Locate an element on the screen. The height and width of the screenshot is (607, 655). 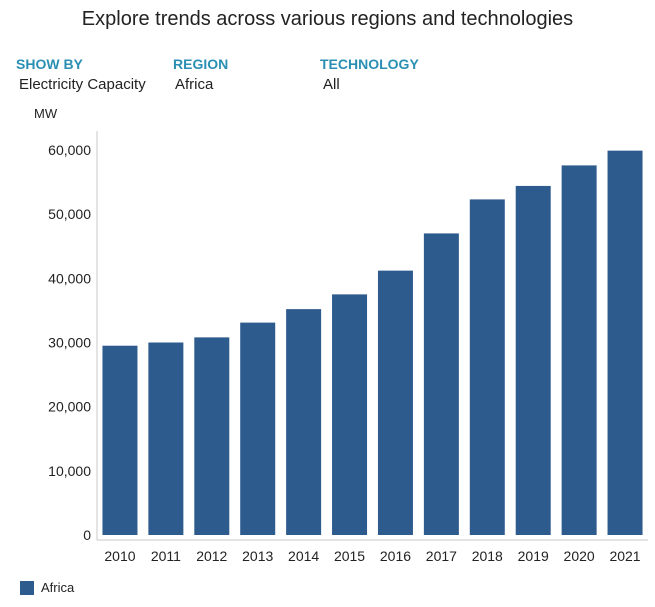
show-by-label: SHOW BY is located at coordinates (49, 64).